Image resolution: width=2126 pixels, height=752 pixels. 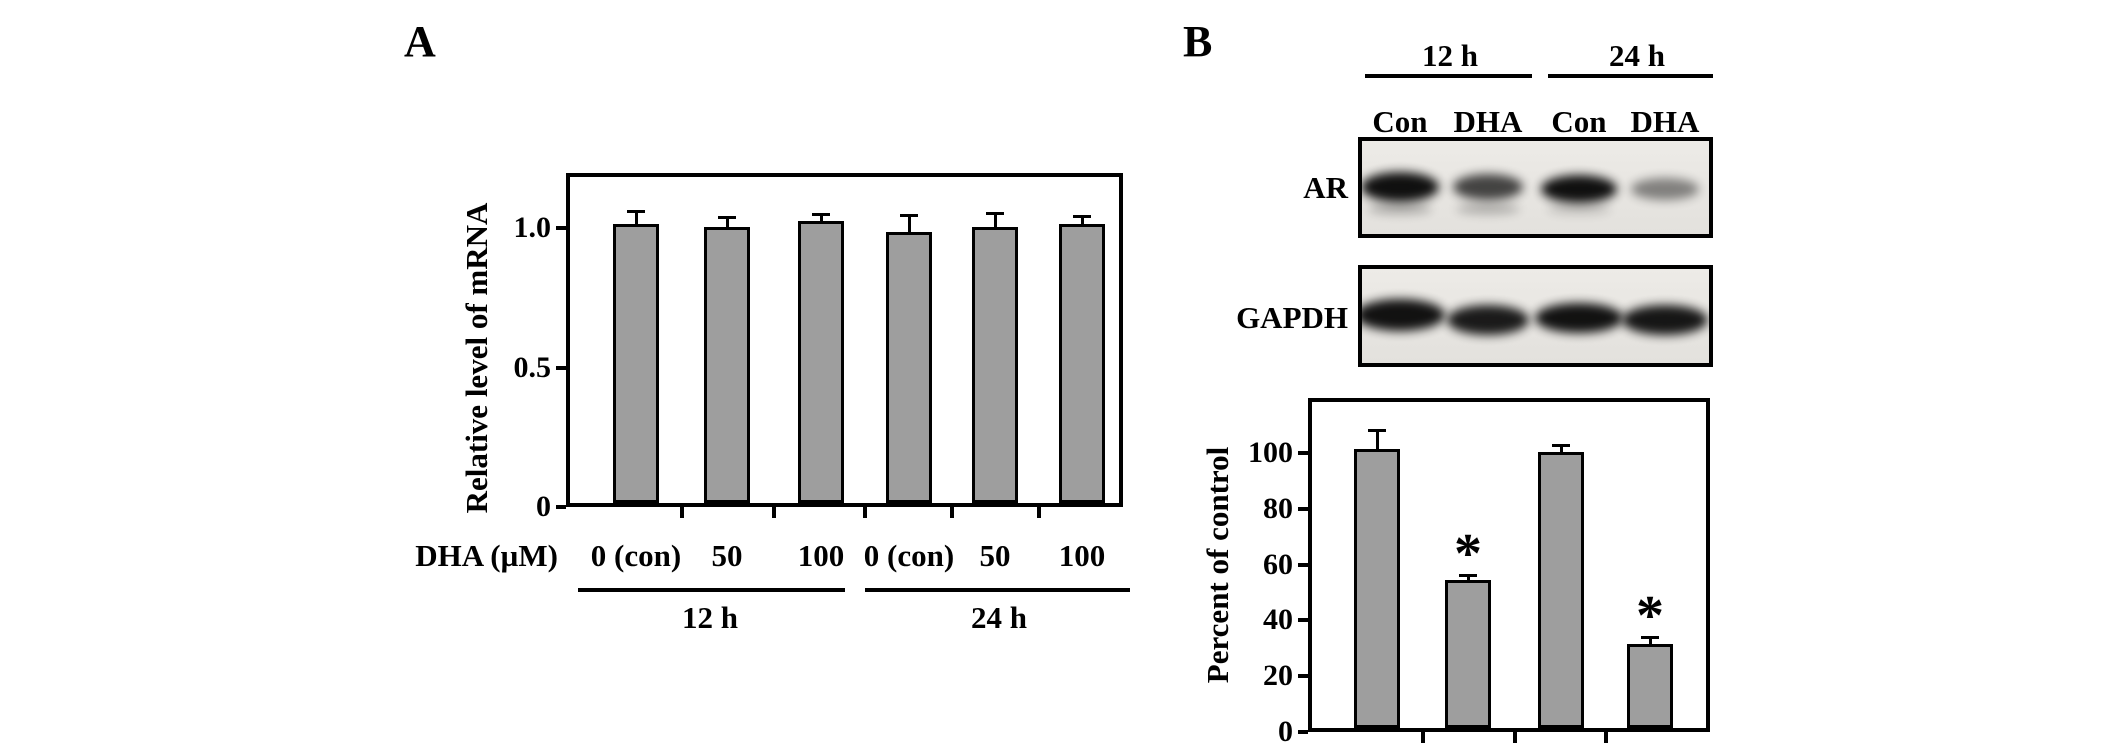 What do you see at coordinates (420, 41) in the screenshot?
I see `panel-a-label: A` at bounding box center [420, 41].